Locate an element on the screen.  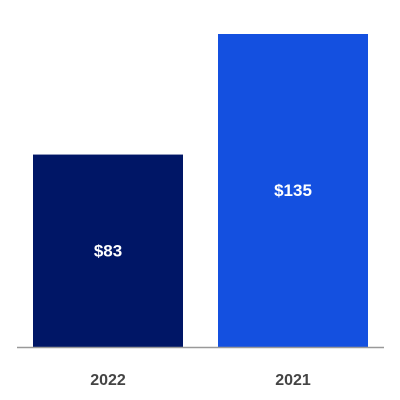
data-label-2022: $83 is located at coordinates (108, 250).